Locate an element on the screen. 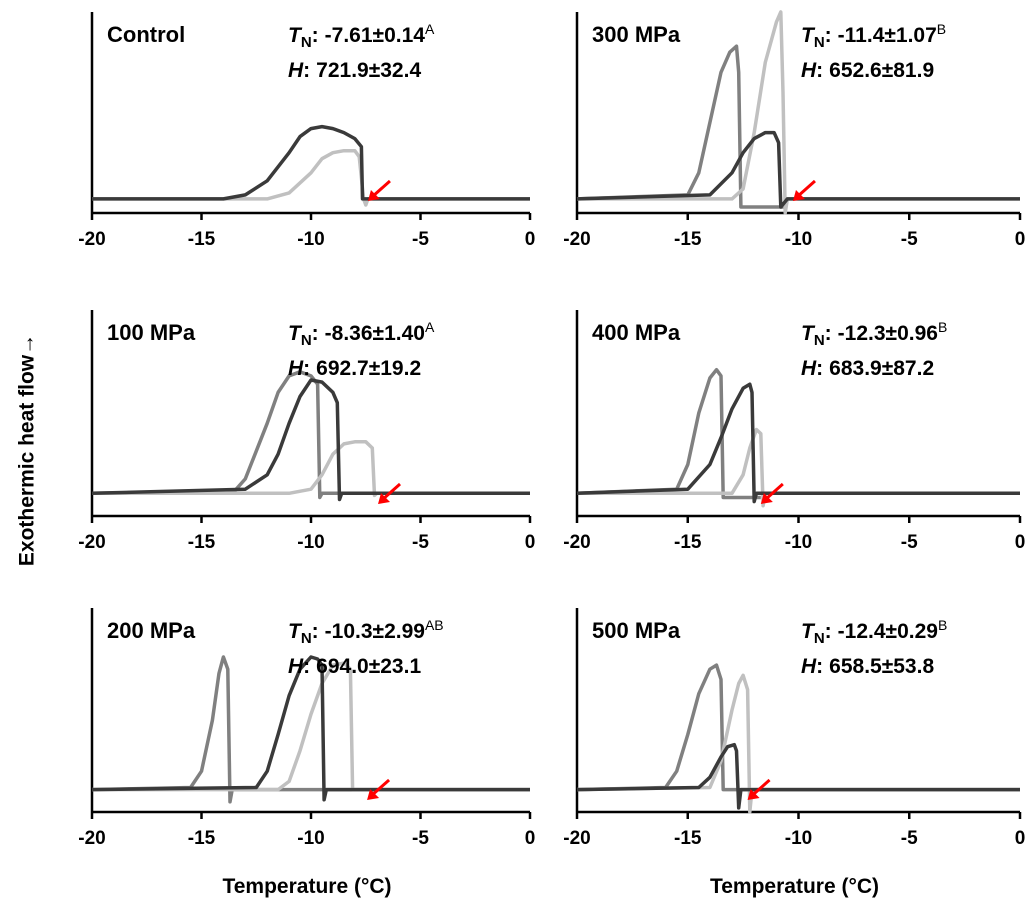  panel-title: 200 MPa is located at coordinates (151, 630).